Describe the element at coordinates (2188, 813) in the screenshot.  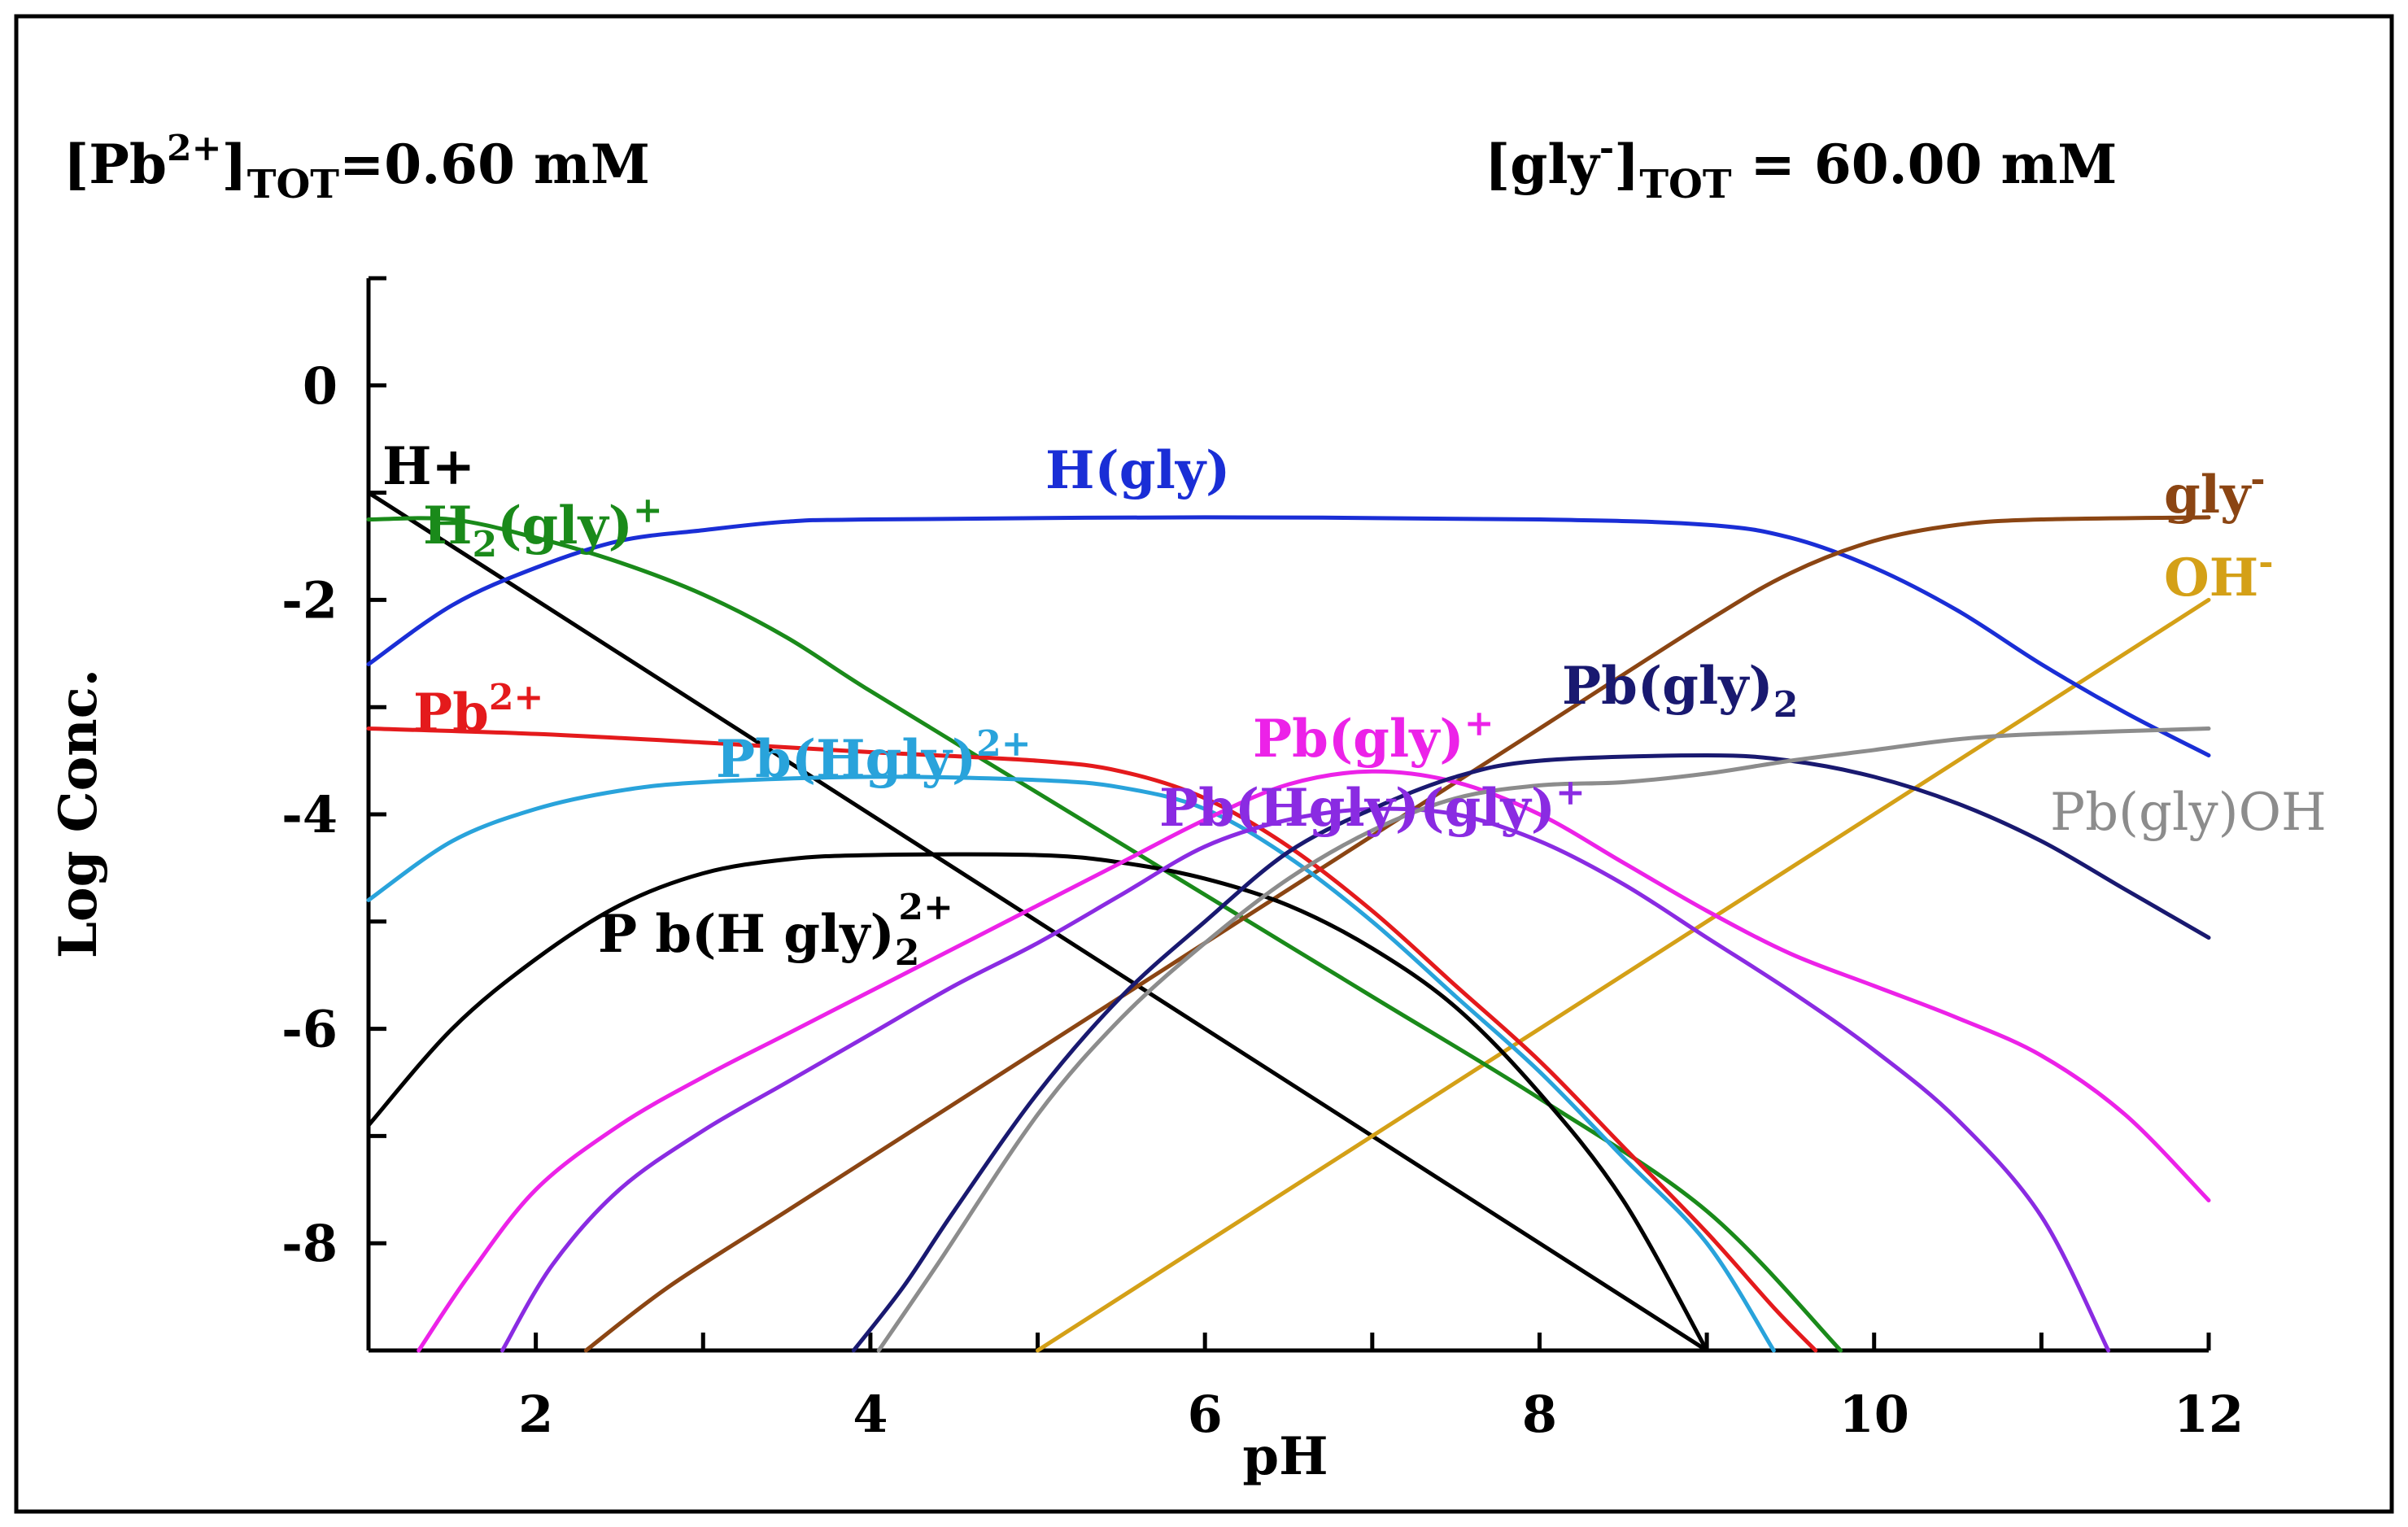
I see `label-pbgly-oh: Pb(gly)OH` at that location.